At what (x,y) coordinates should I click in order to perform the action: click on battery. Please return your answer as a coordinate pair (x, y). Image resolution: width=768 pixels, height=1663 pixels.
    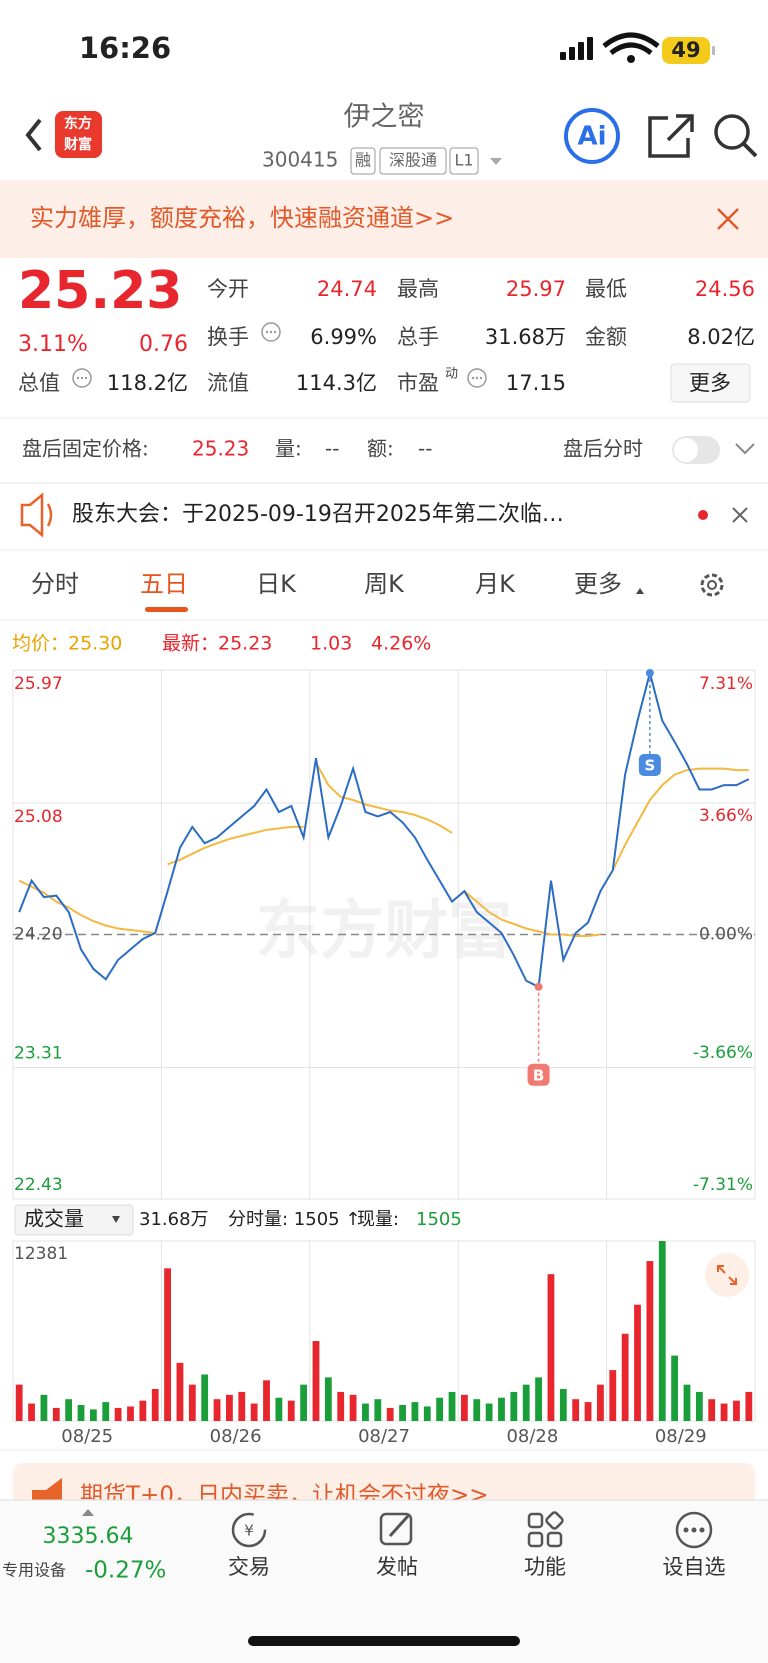
    Looking at the image, I should click on (686, 50).